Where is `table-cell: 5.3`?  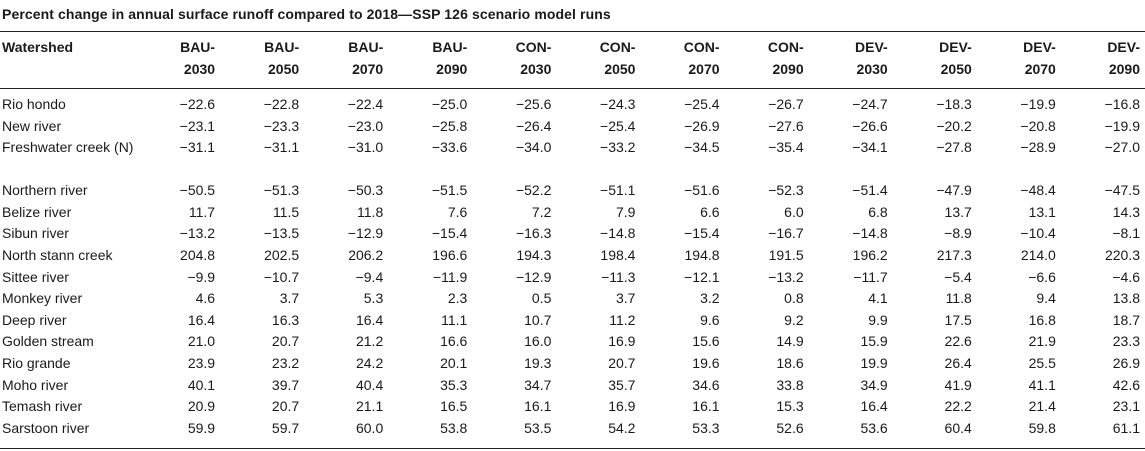
table-cell: 5.3 is located at coordinates (373, 298).